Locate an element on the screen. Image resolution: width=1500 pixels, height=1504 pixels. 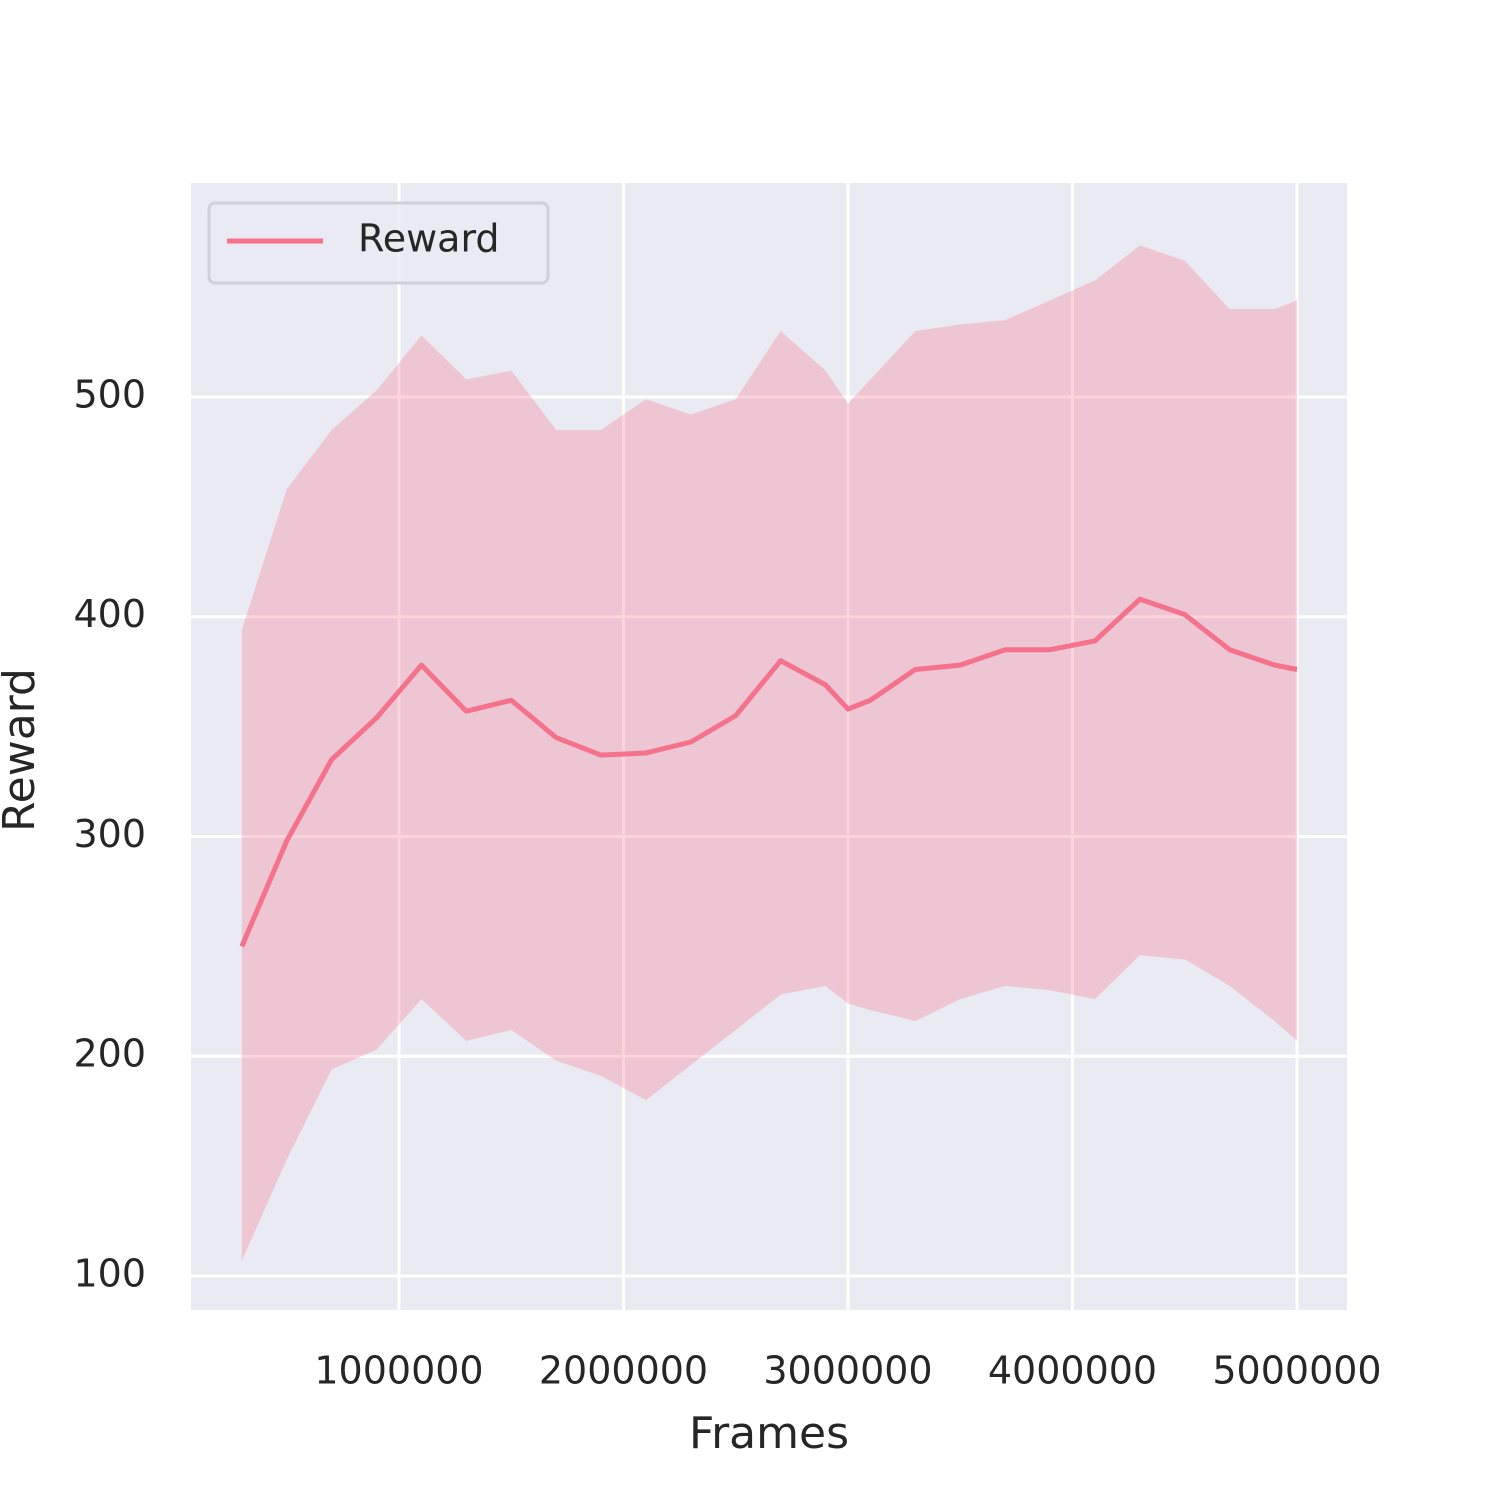
y-tick-label: 500 is located at coordinates (109, 395).